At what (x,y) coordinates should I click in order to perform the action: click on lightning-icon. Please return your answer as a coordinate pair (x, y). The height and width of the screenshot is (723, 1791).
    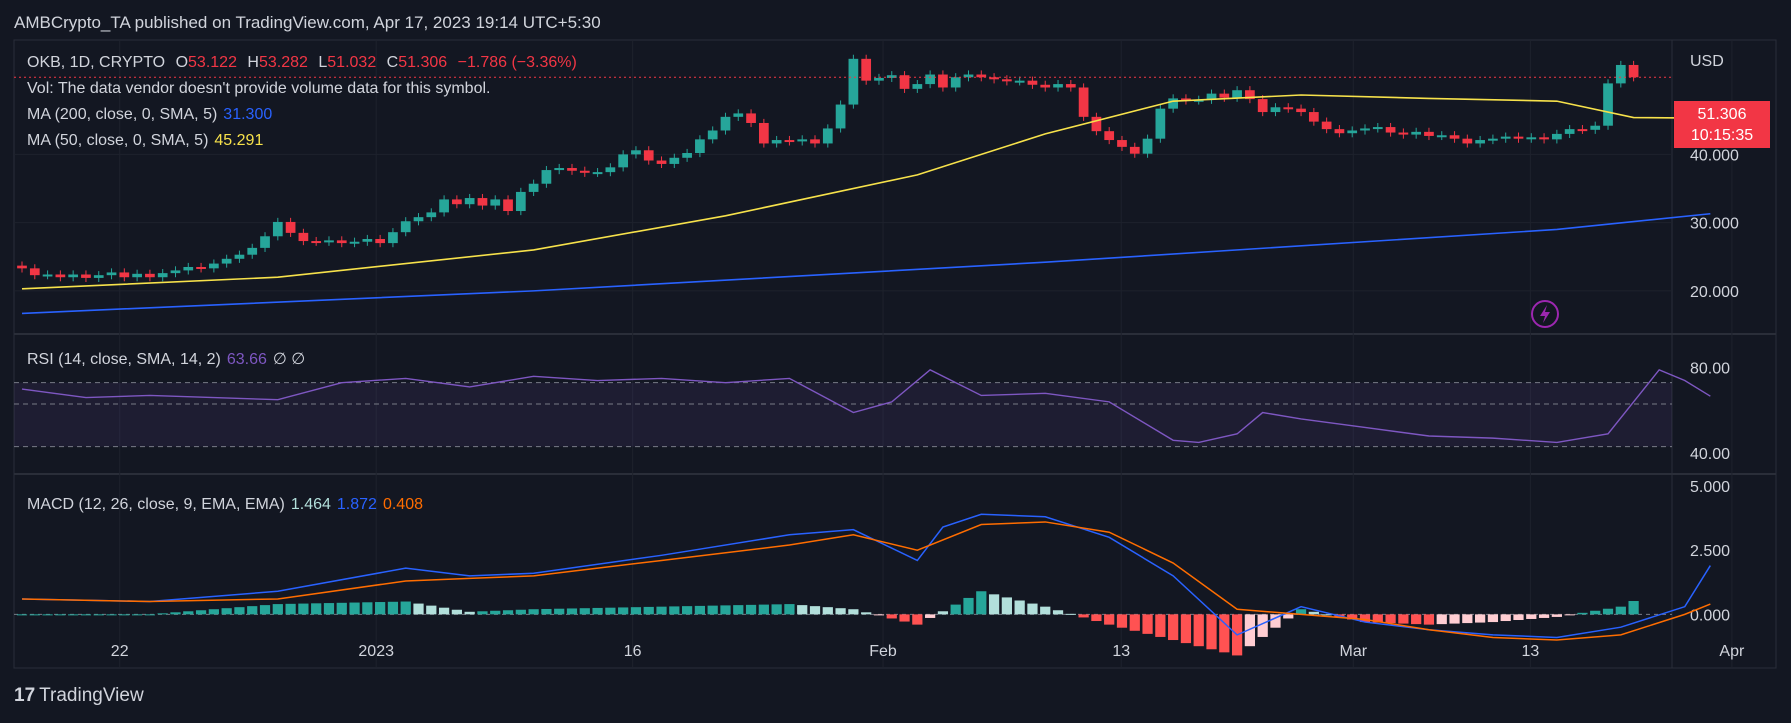
    Looking at the image, I should click on (1545, 314).